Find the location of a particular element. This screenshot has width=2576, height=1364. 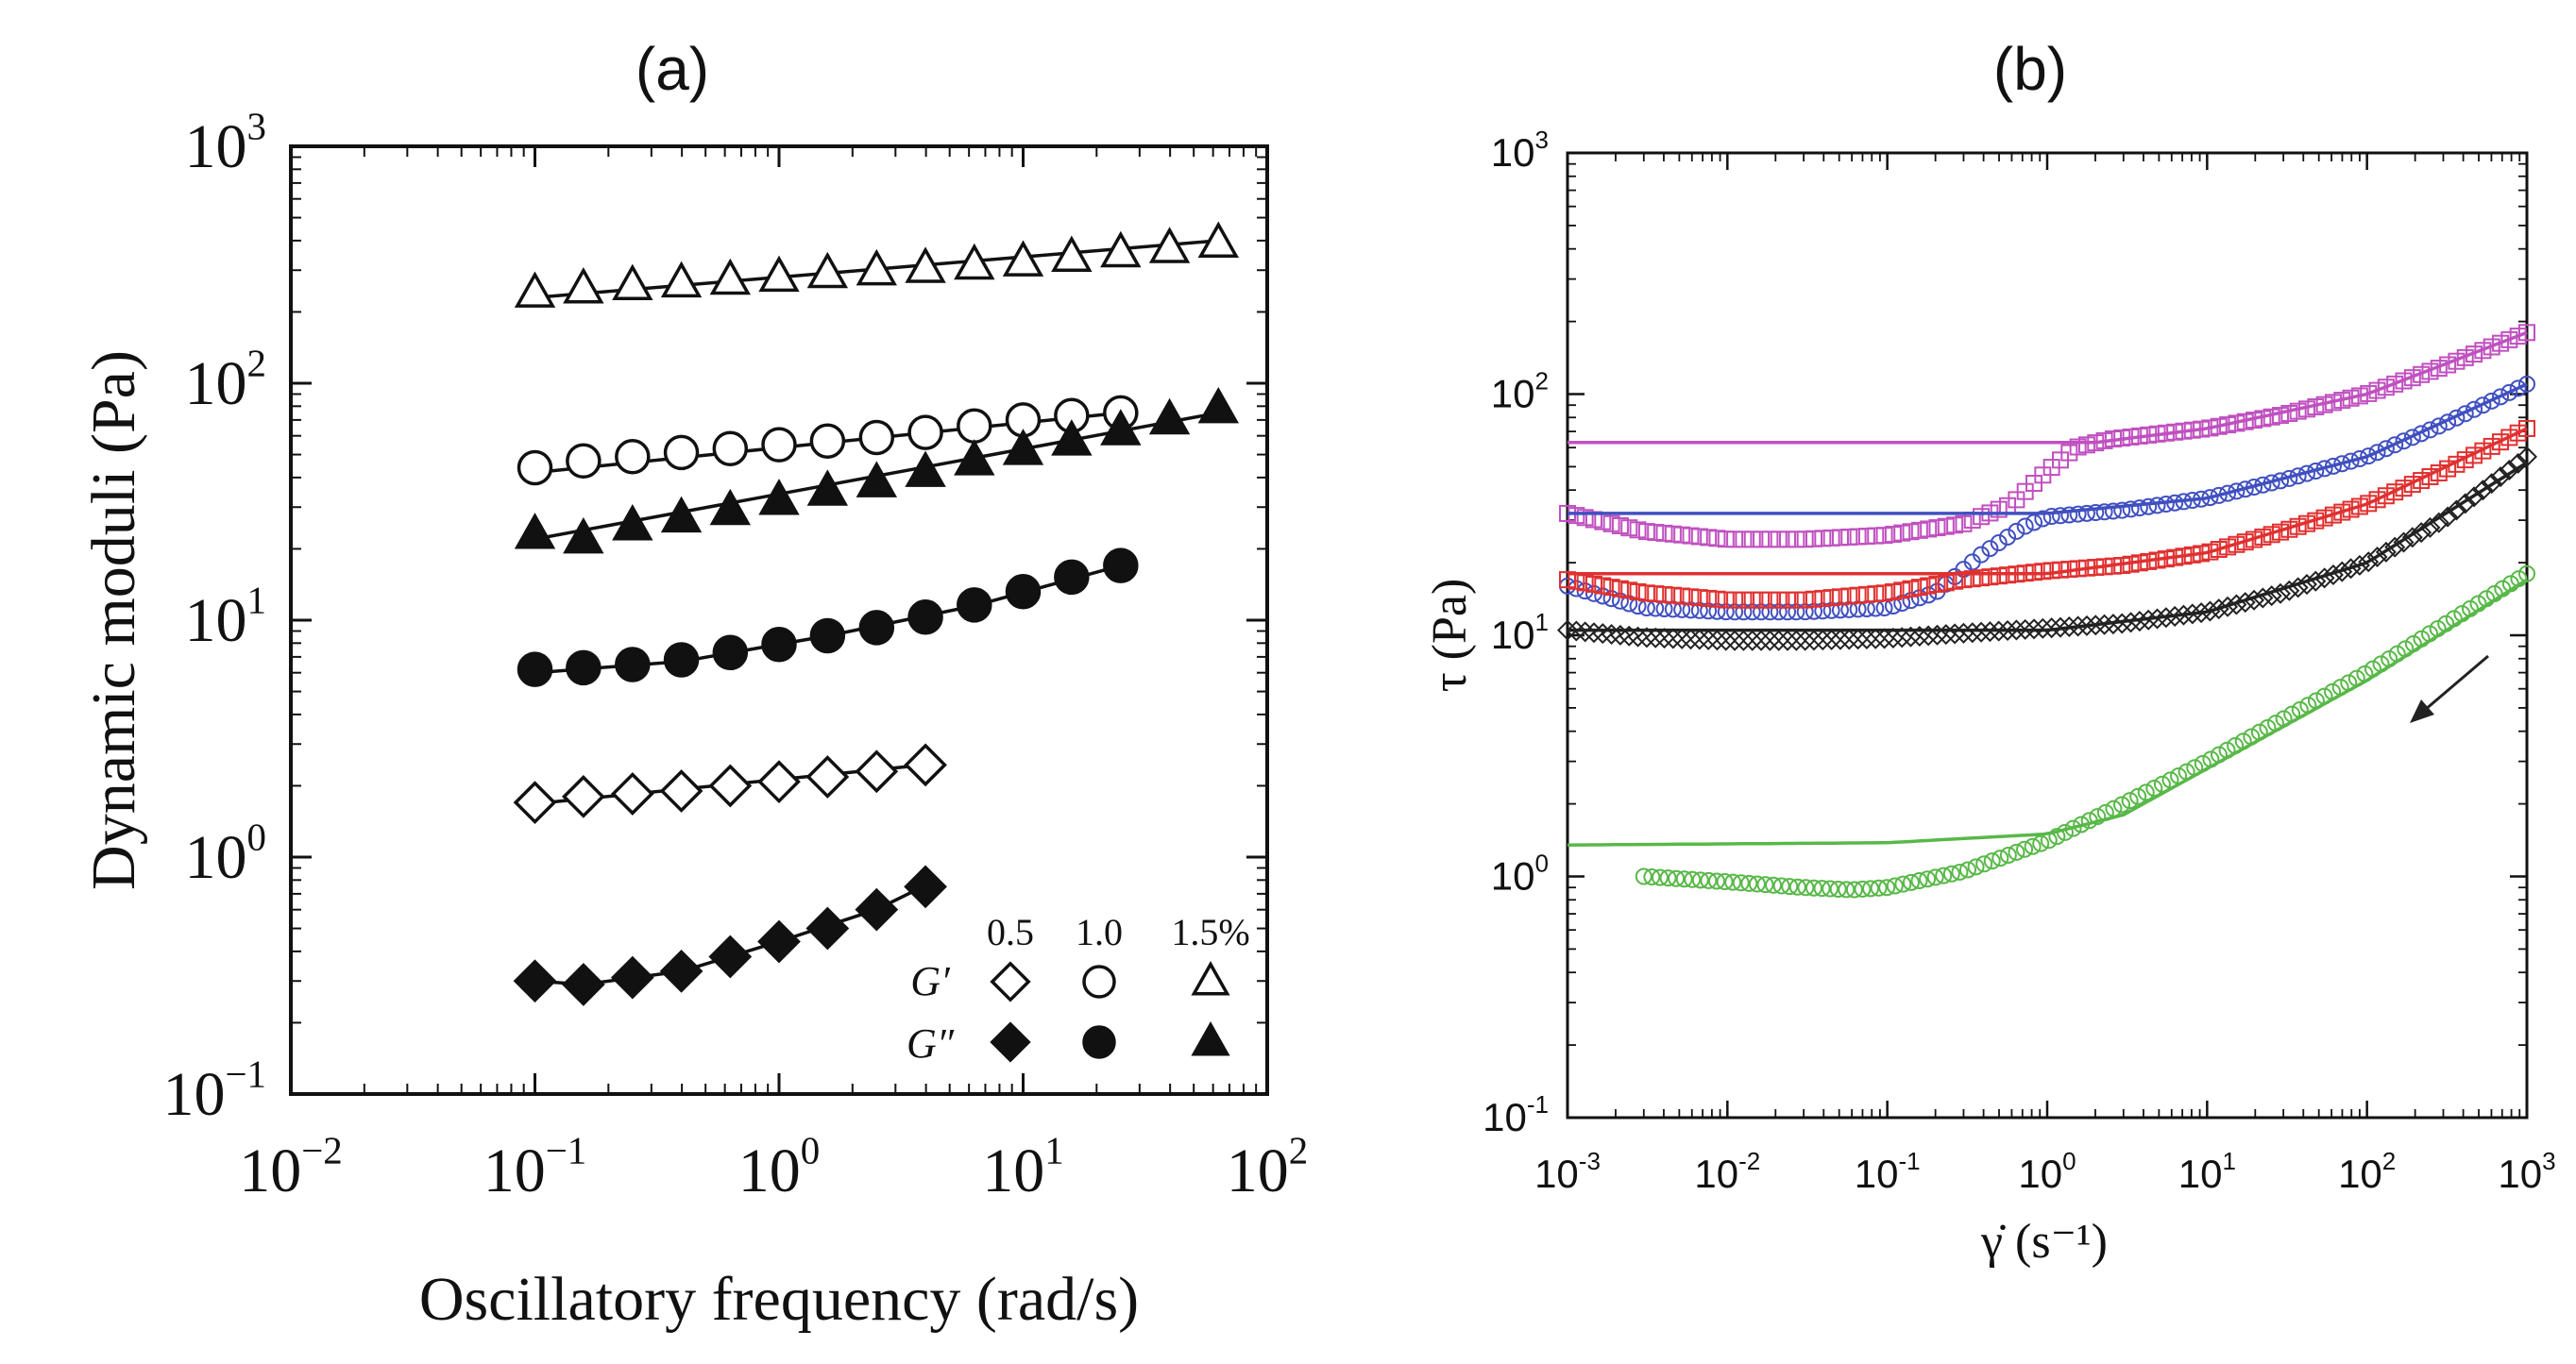

legend-marker-a is located at coordinates (1010, 1042).